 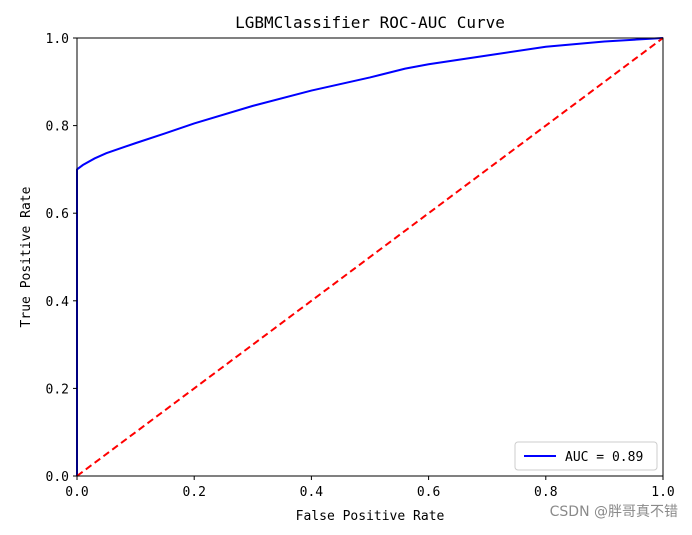 What do you see at coordinates (662, 492) in the screenshot?
I see `x-tick-label: 1.0` at bounding box center [662, 492].